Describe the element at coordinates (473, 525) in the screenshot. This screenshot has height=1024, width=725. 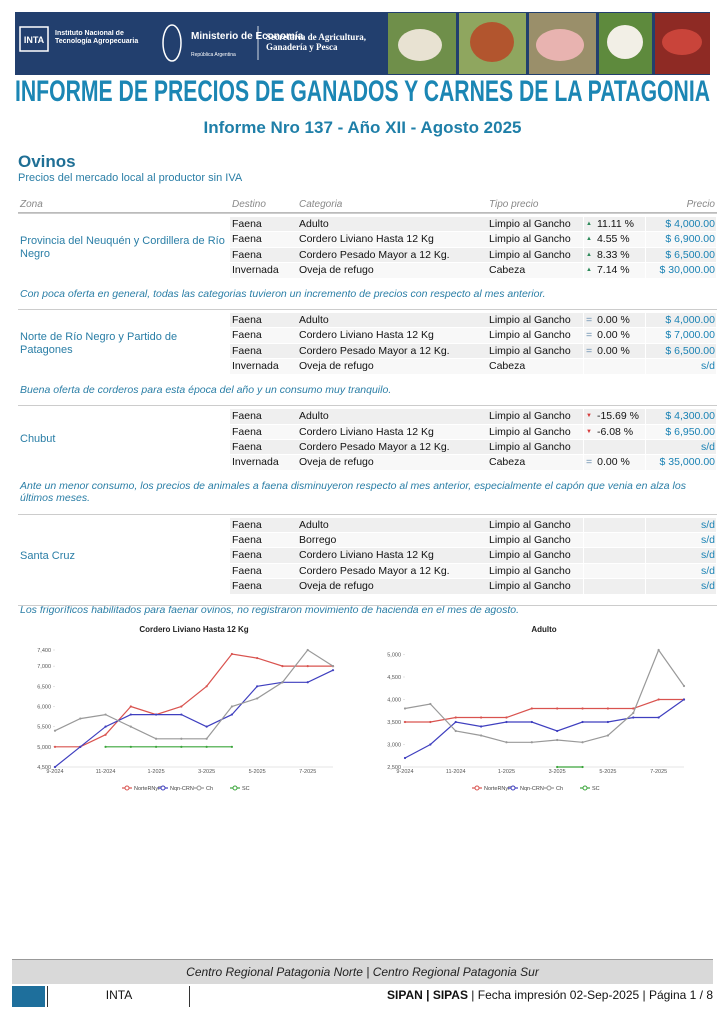
I see `price-row: Faena Adulto Limpio al Gancho s/d` at that location.